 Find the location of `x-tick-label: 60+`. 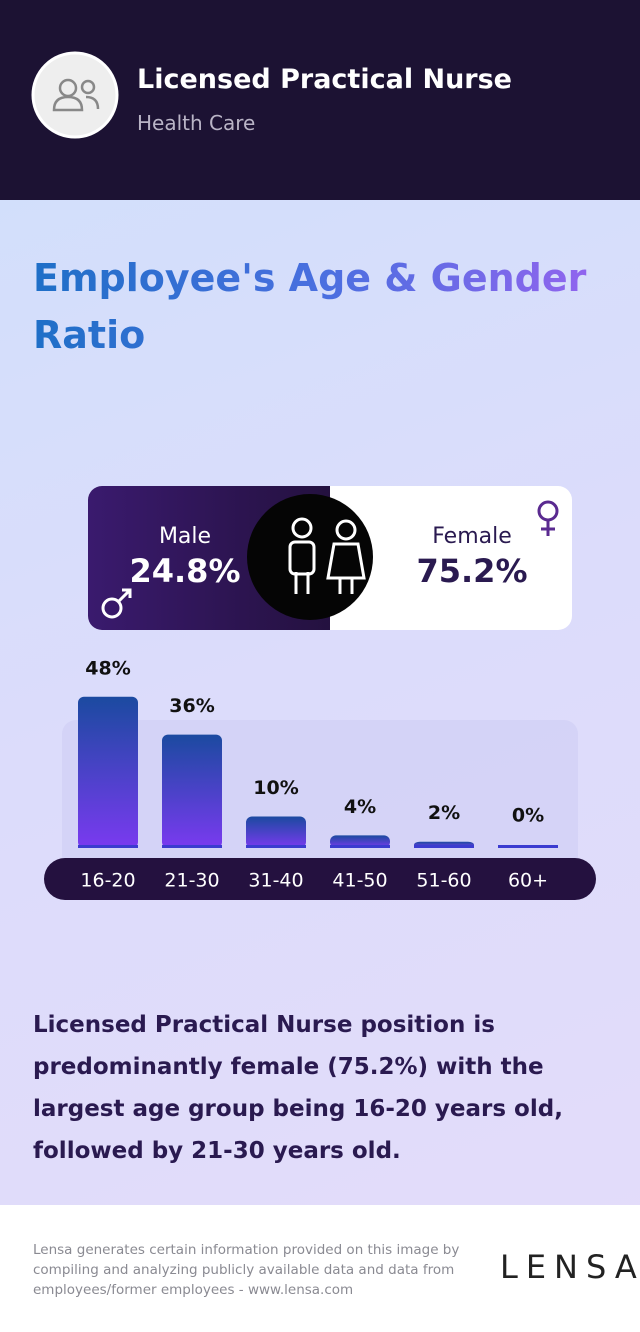

x-tick-label: 60+ is located at coordinates (528, 881).